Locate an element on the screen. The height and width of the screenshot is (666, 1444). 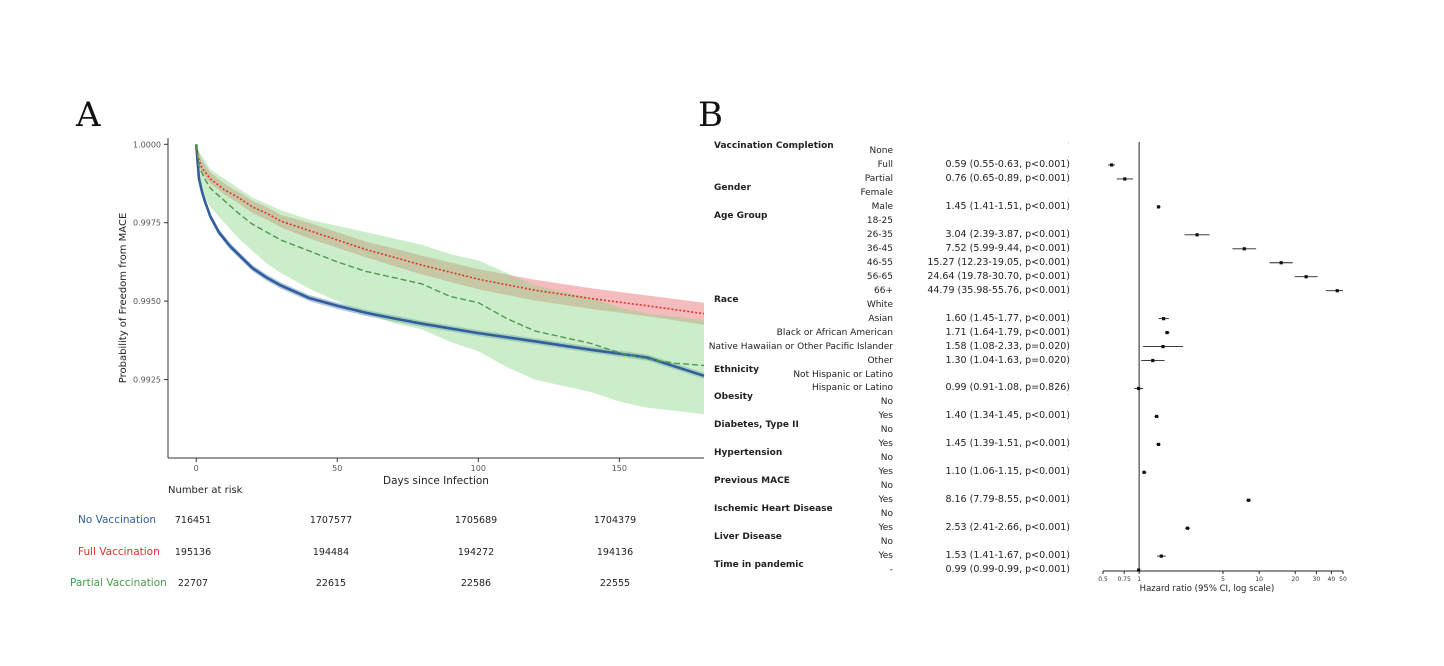
forest-level: Male is located at coordinates (882, 206).